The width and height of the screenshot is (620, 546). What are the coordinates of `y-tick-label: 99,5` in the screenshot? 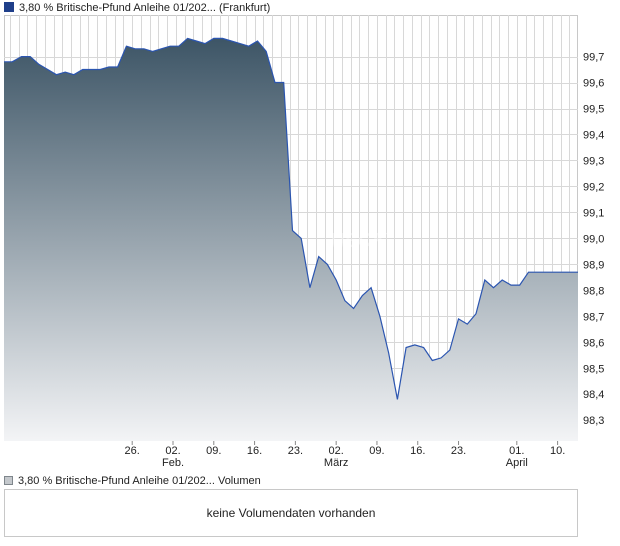 It's located at (593, 110).